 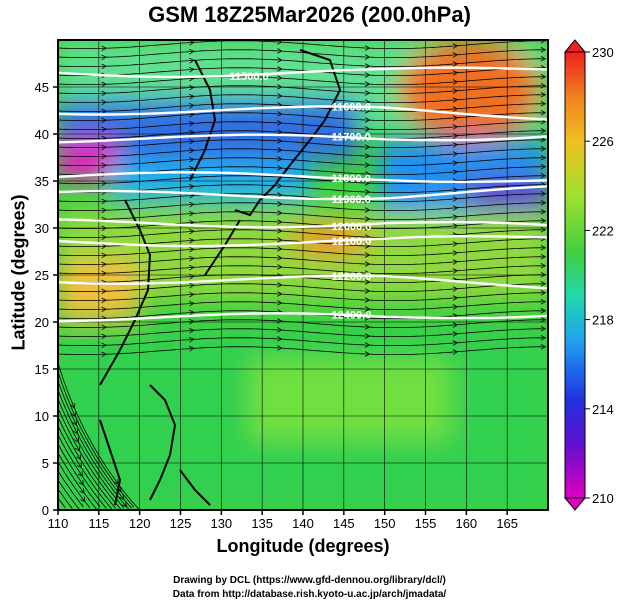 I want to click on x-tick-label: 115, so click(x=98, y=523).